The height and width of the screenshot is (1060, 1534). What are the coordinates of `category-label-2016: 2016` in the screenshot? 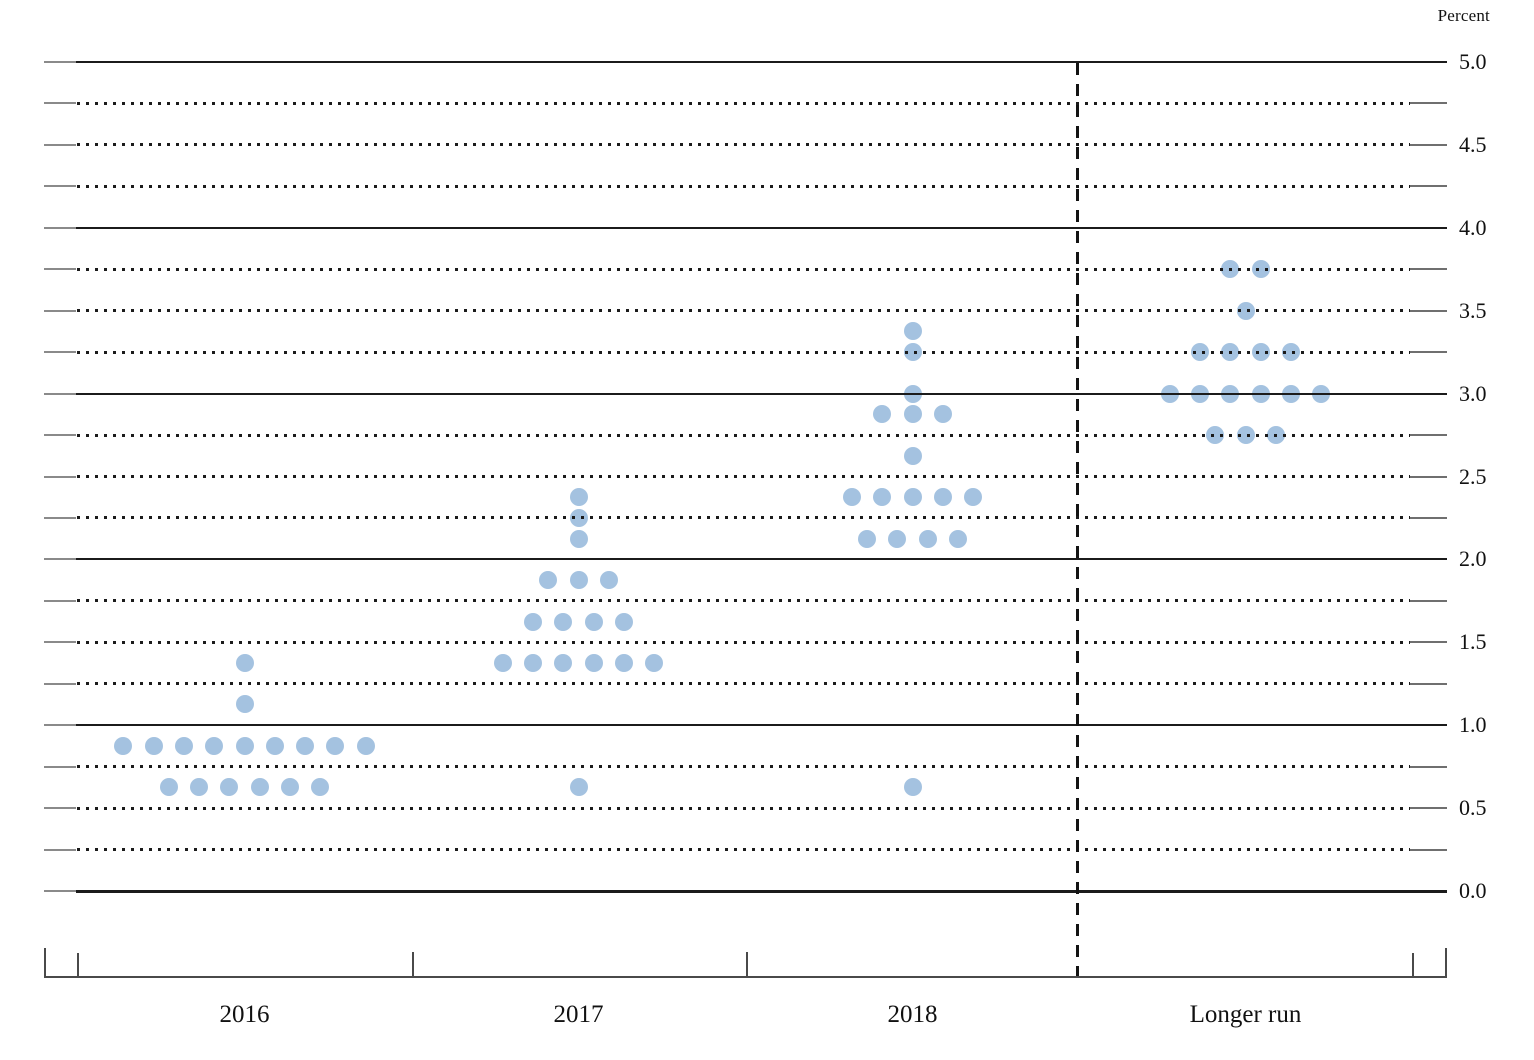 It's located at (244, 1014).